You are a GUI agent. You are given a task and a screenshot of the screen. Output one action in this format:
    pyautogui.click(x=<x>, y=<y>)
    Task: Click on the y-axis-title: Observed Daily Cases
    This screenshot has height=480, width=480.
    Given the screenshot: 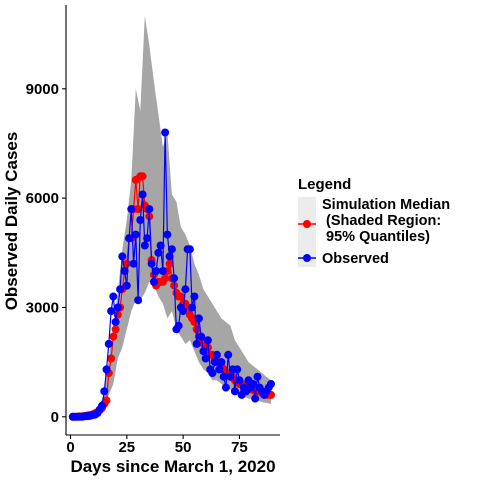 What is the action you would take?
    pyautogui.click(x=11, y=221)
    